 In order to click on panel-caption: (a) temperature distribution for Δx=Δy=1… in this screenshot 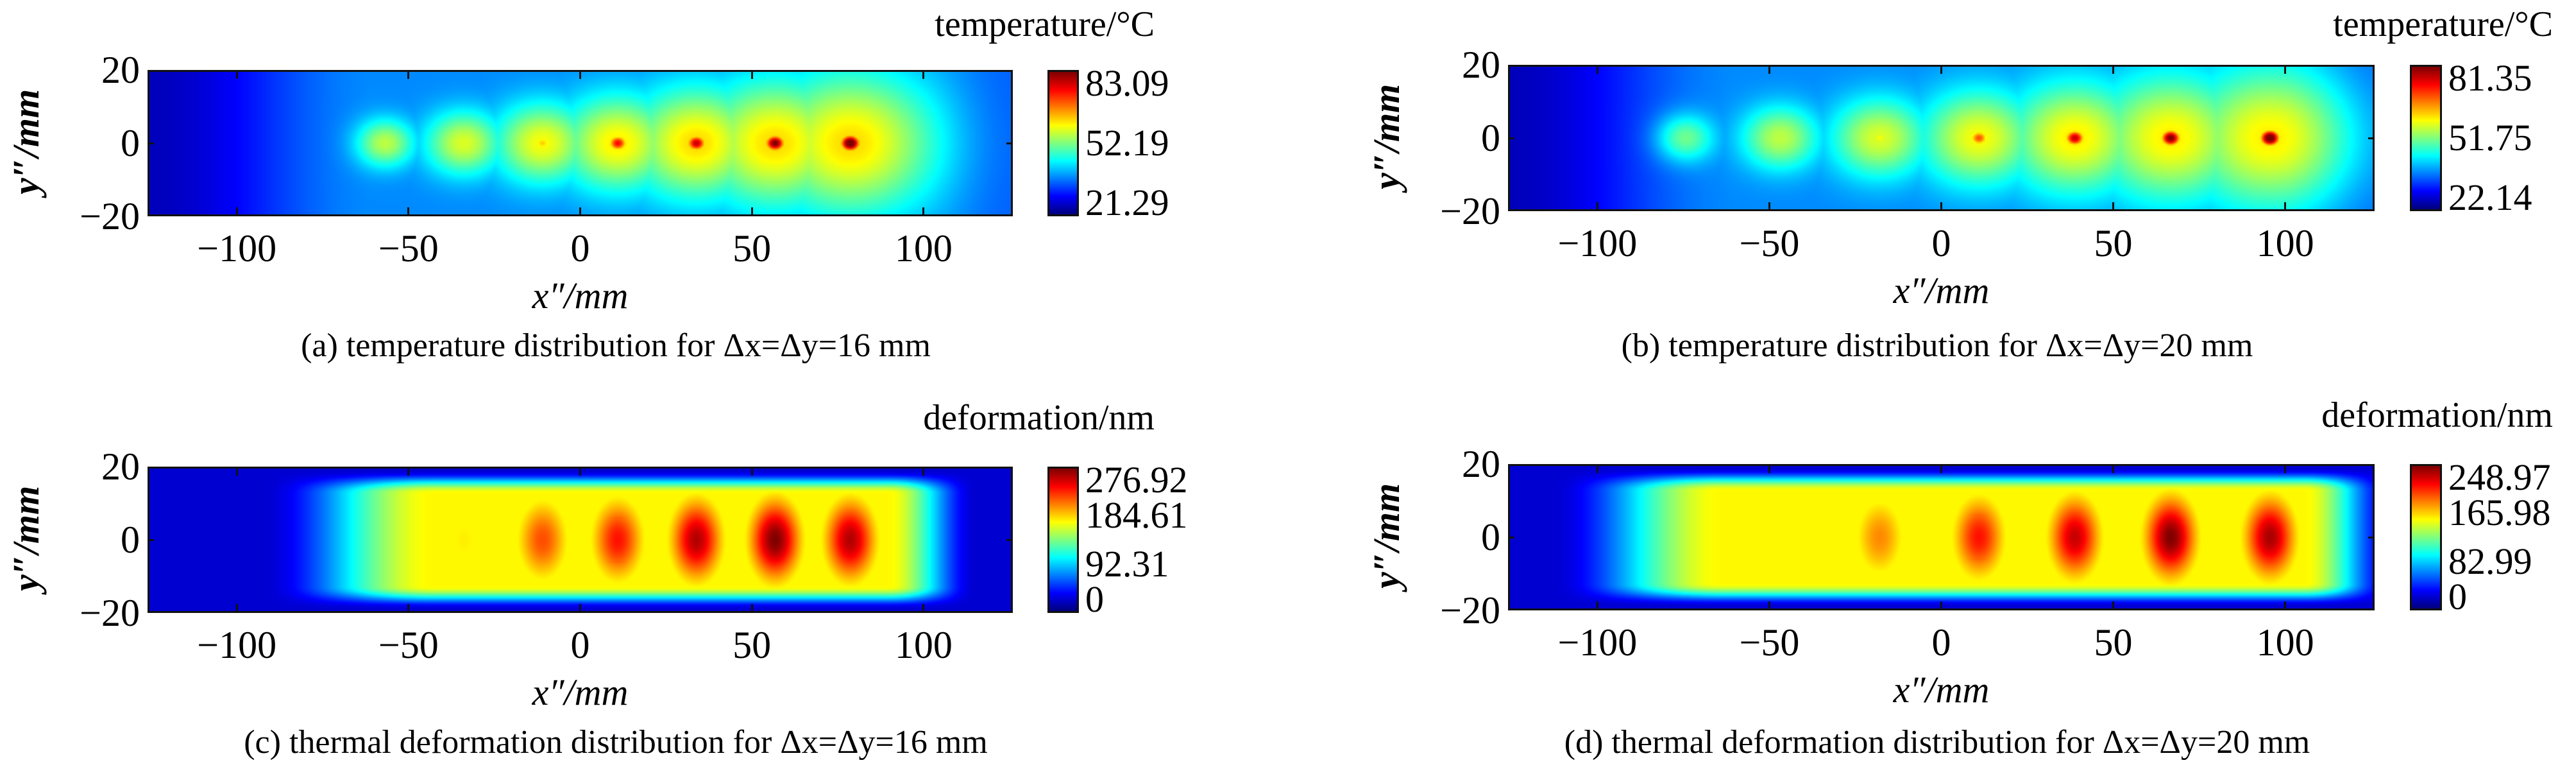, I will do `click(616, 345)`.